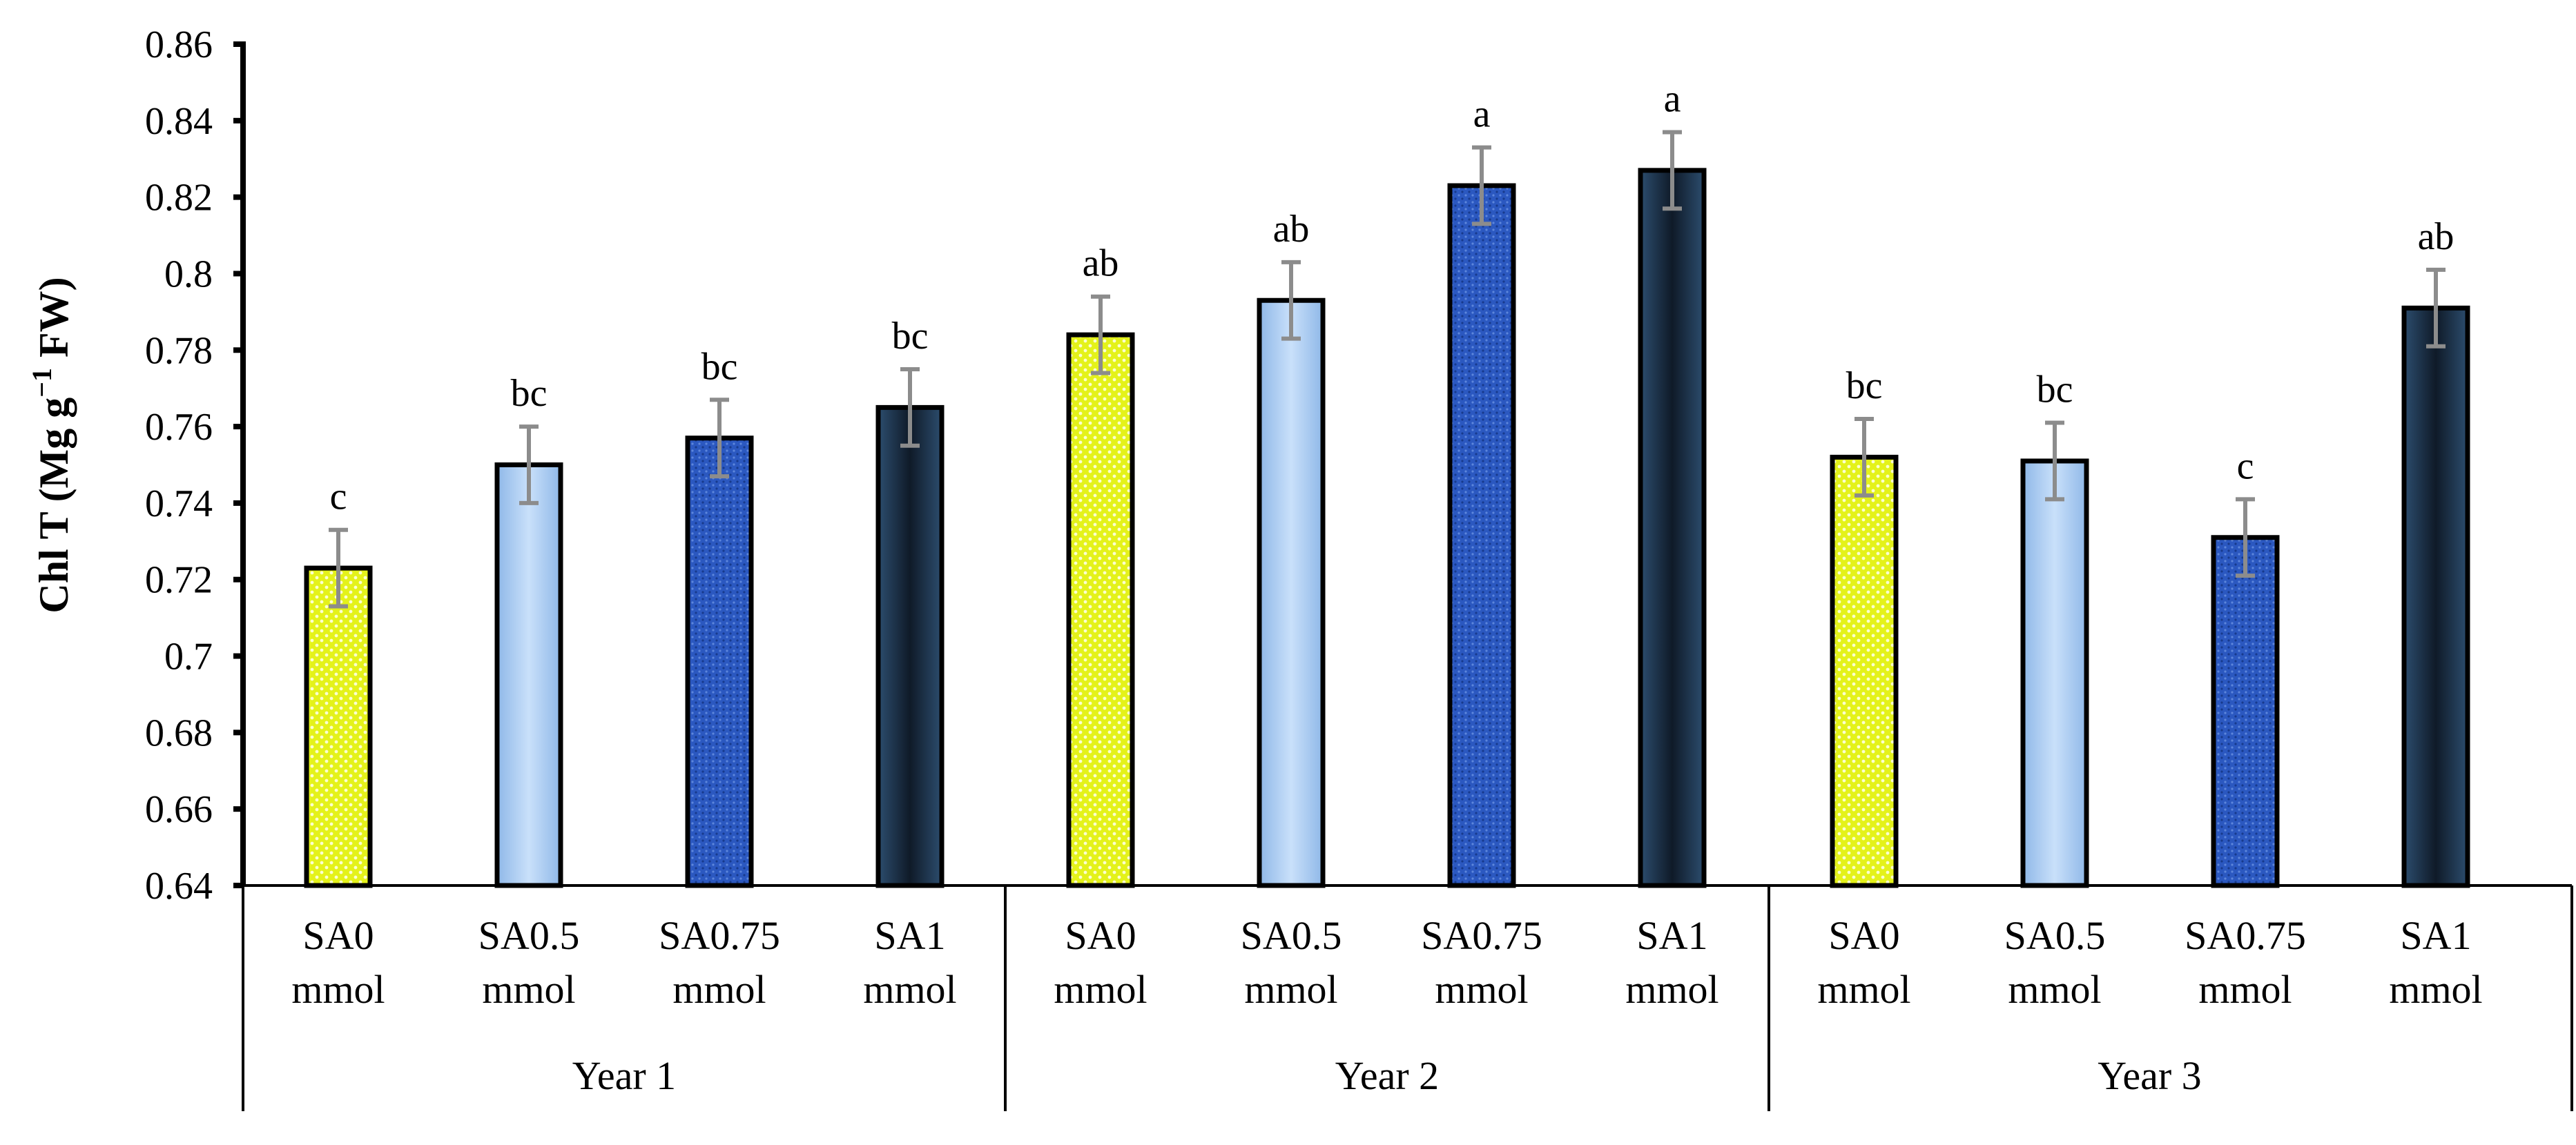 The width and height of the screenshot is (2576, 1145). What do you see at coordinates (188, 657) in the screenshot?
I see `y-tick-label: 0.7` at bounding box center [188, 657].